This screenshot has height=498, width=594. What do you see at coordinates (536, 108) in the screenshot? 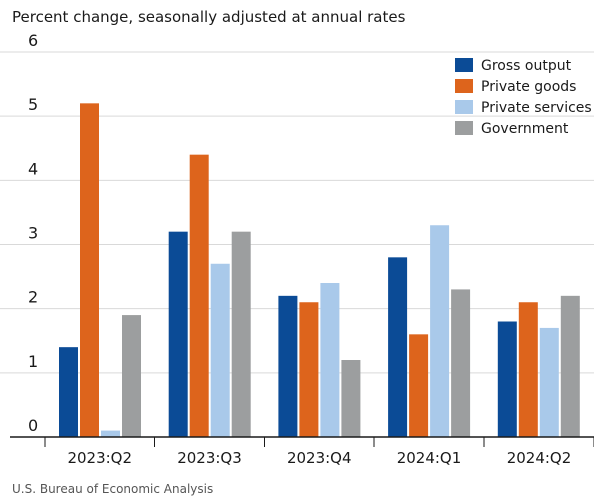
I see `legend-label: Private services` at bounding box center [536, 108].